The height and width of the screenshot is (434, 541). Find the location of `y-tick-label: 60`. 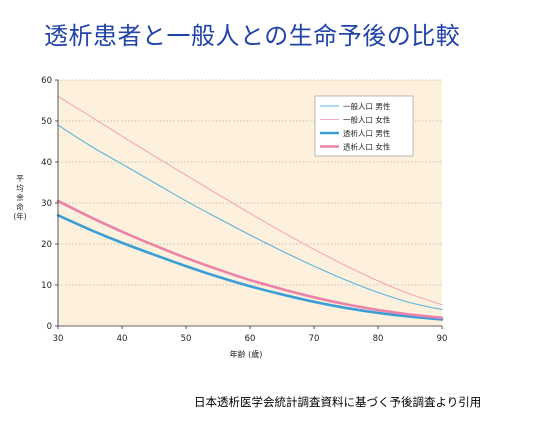

y-tick-label: 60 is located at coordinates (46, 81).